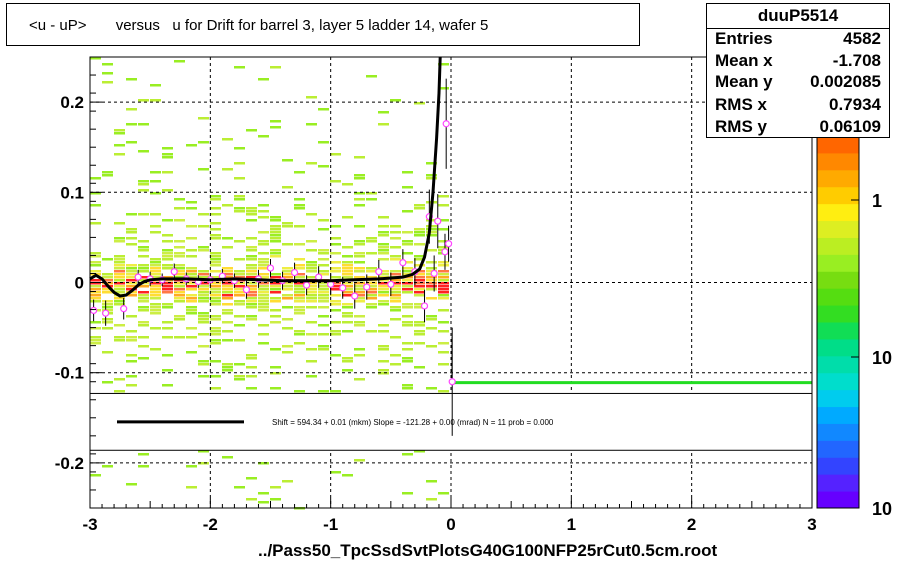  I want to click on side-line, so click(631, 360).